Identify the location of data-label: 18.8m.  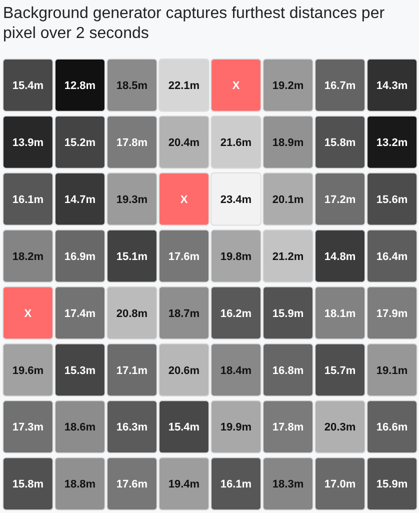
(80, 484).